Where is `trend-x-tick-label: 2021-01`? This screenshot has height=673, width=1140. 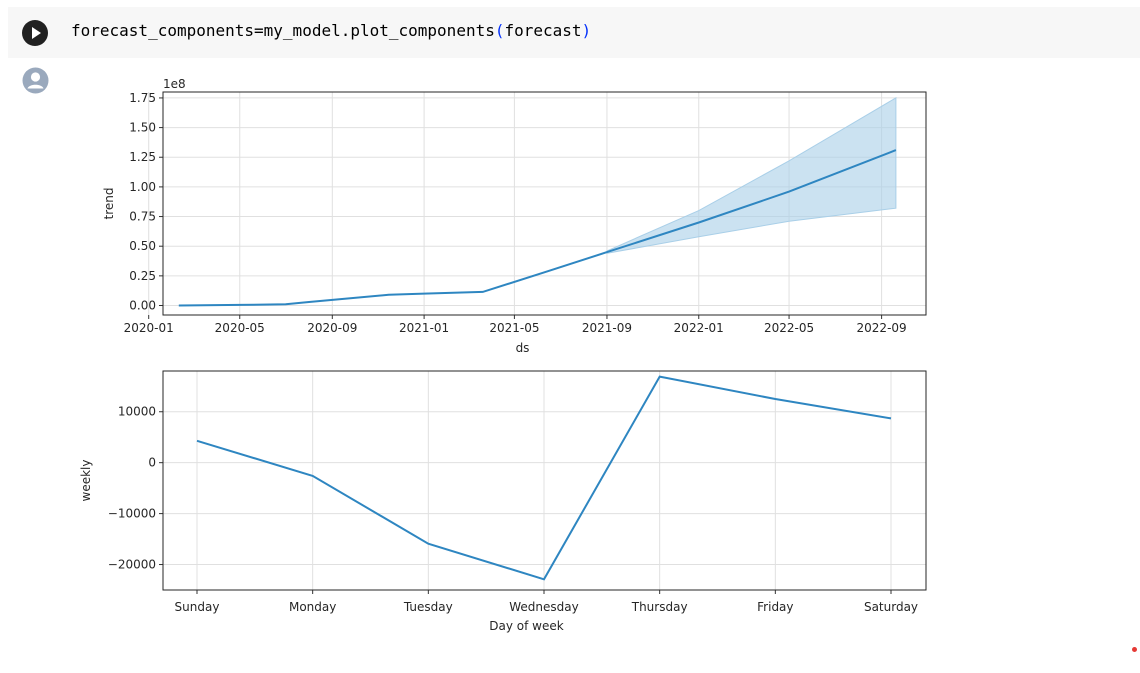
trend-x-tick-label: 2021-01 is located at coordinates (424, 328).